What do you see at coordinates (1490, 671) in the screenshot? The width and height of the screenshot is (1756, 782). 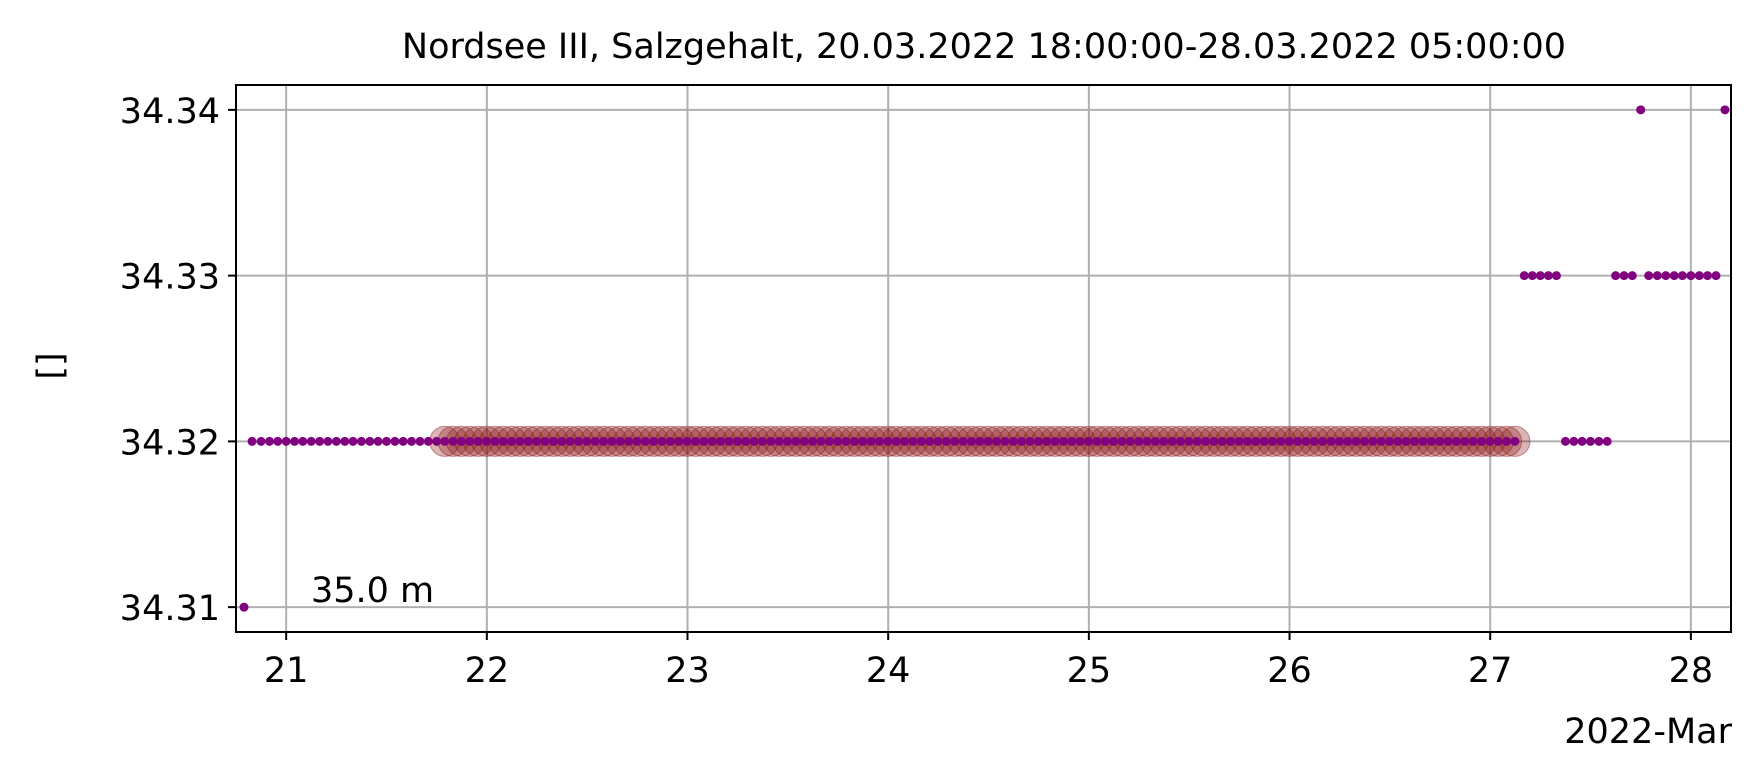 I see `x-tick-label: 27` at bounding box center [1490, 671].